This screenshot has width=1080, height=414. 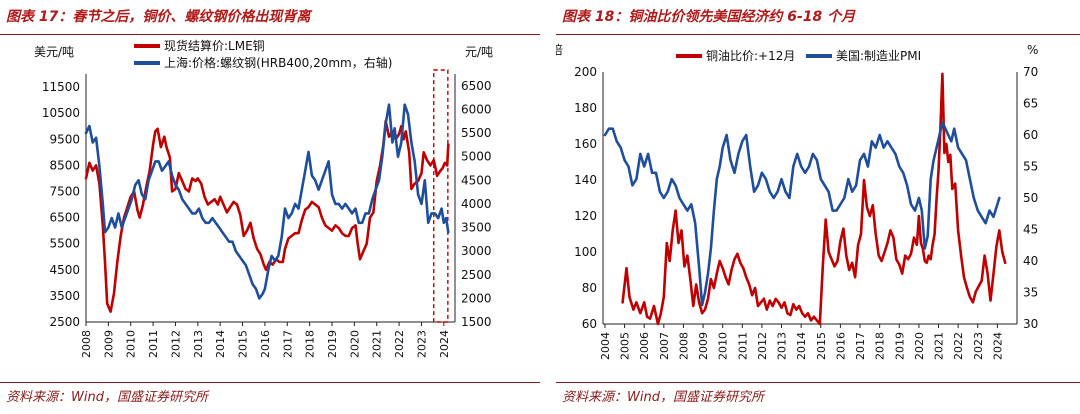 I want to click on y-left-tick-label: 8500, so click(x=64, y=165).